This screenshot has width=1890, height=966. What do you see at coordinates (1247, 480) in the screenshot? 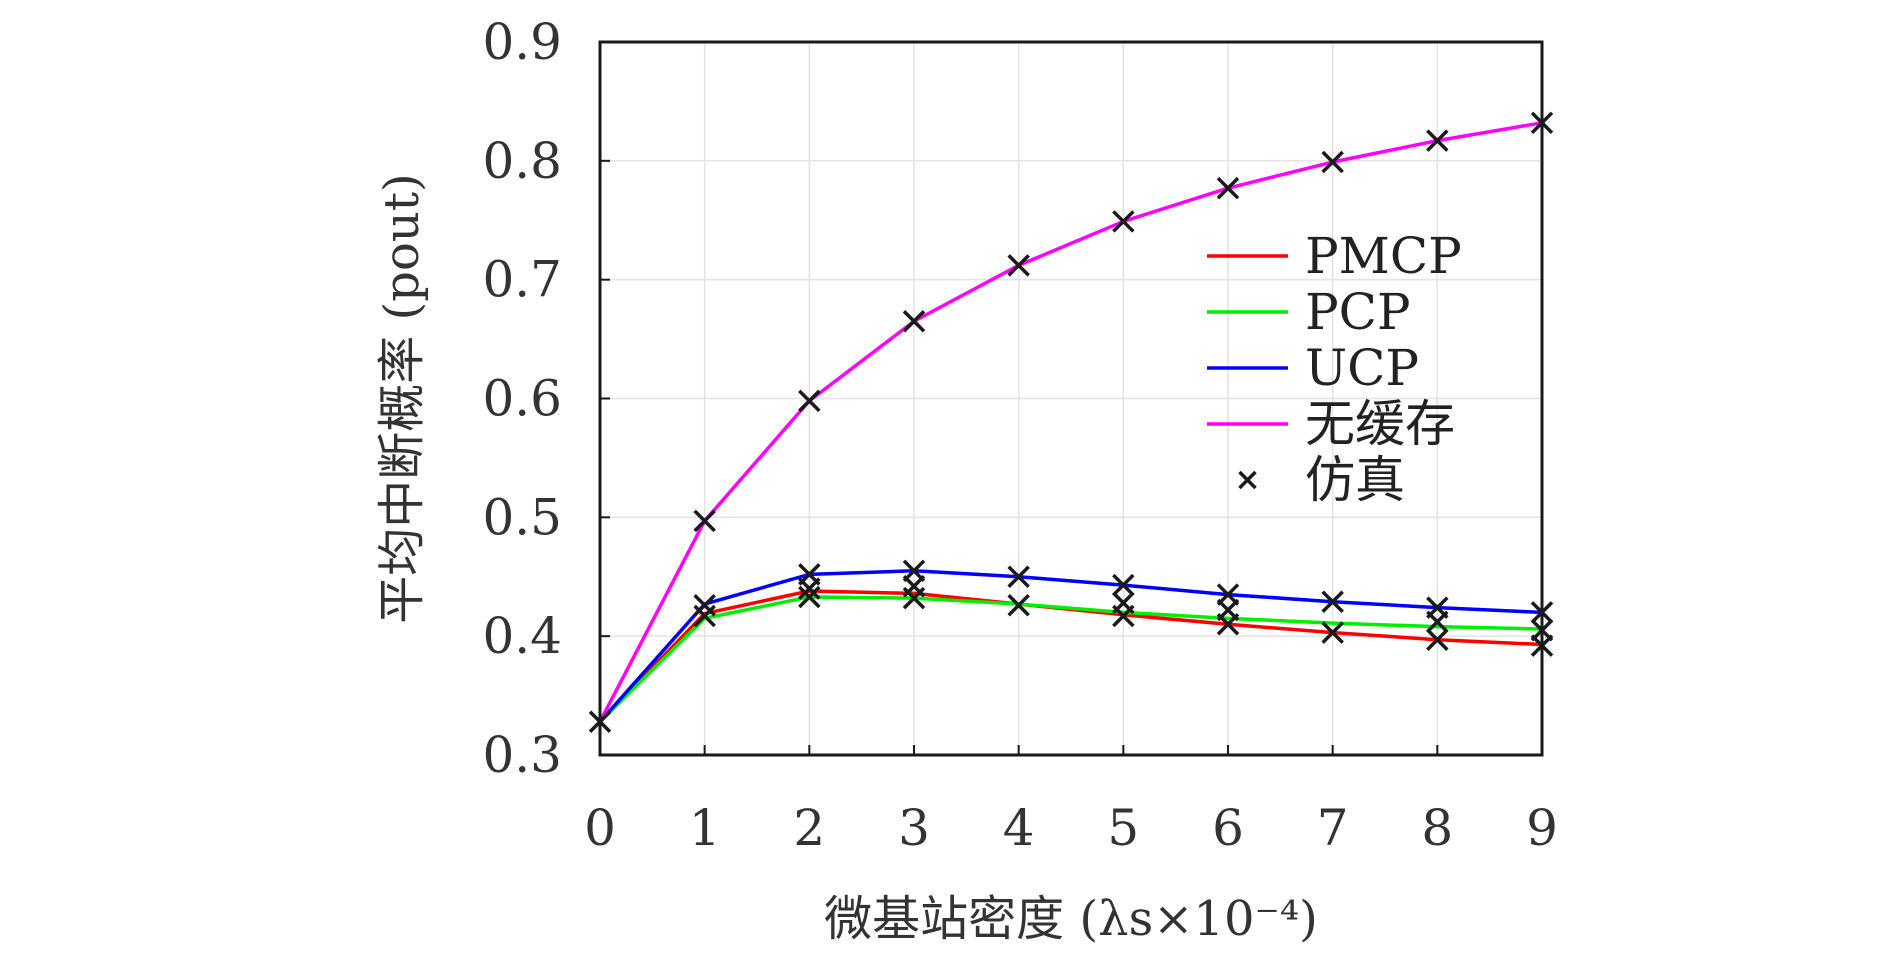
I see `legend-marker-swatch` at bounding box center [1247, 480].